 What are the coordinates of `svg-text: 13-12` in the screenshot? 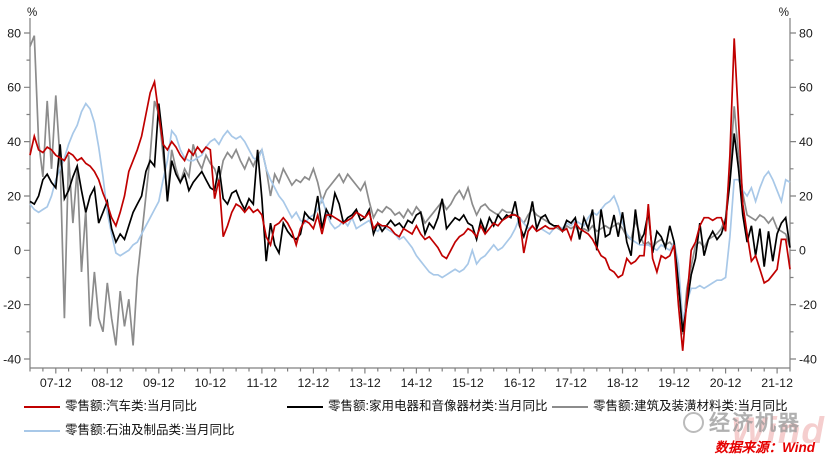 It's located at (365, 383).